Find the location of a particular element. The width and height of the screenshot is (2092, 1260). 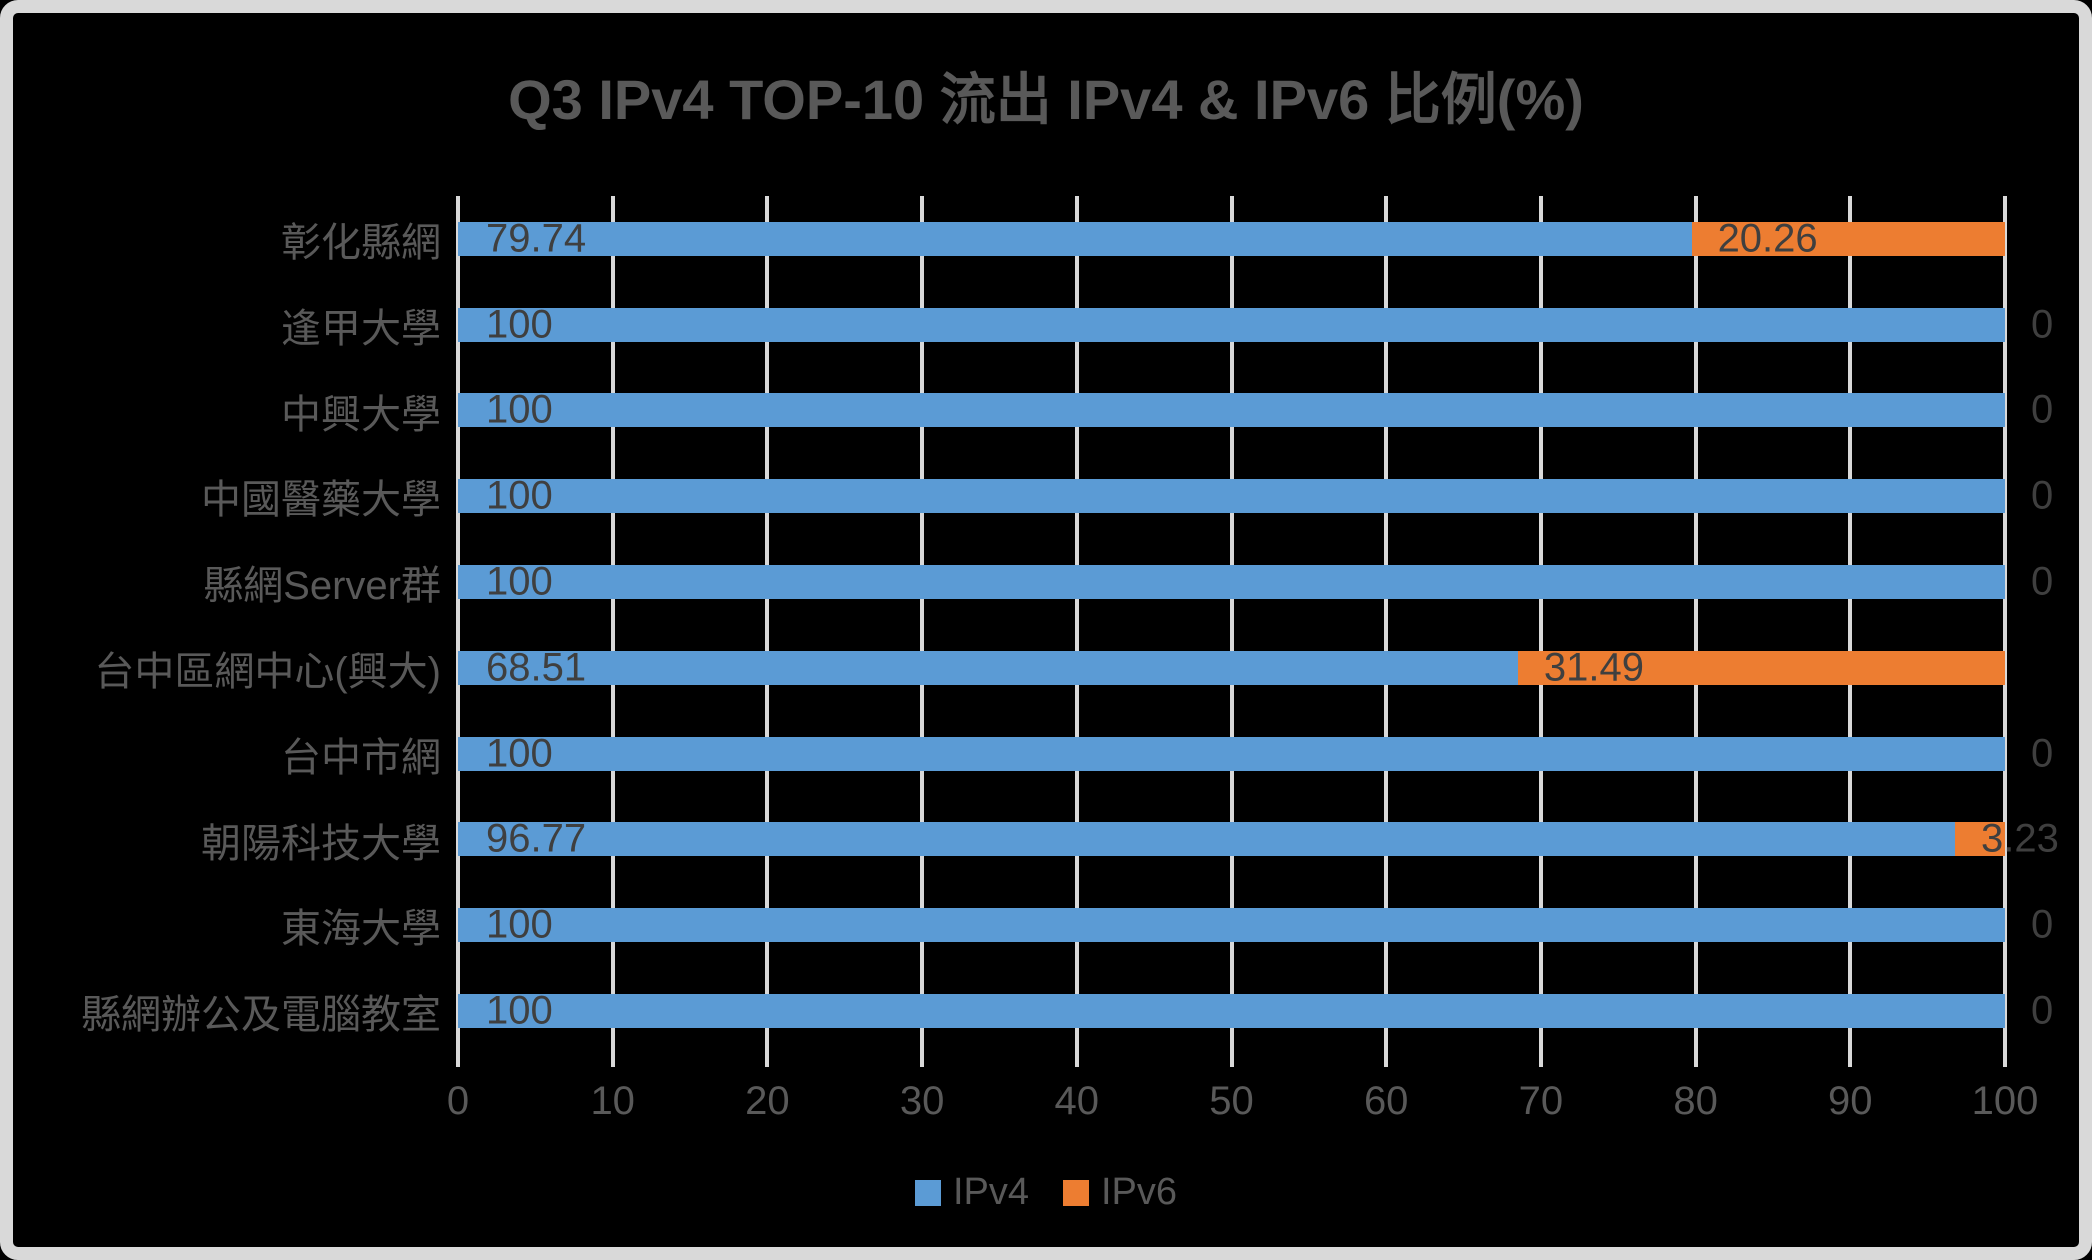

category-label: 縣網Server群 is located at coordinates (322, 586).